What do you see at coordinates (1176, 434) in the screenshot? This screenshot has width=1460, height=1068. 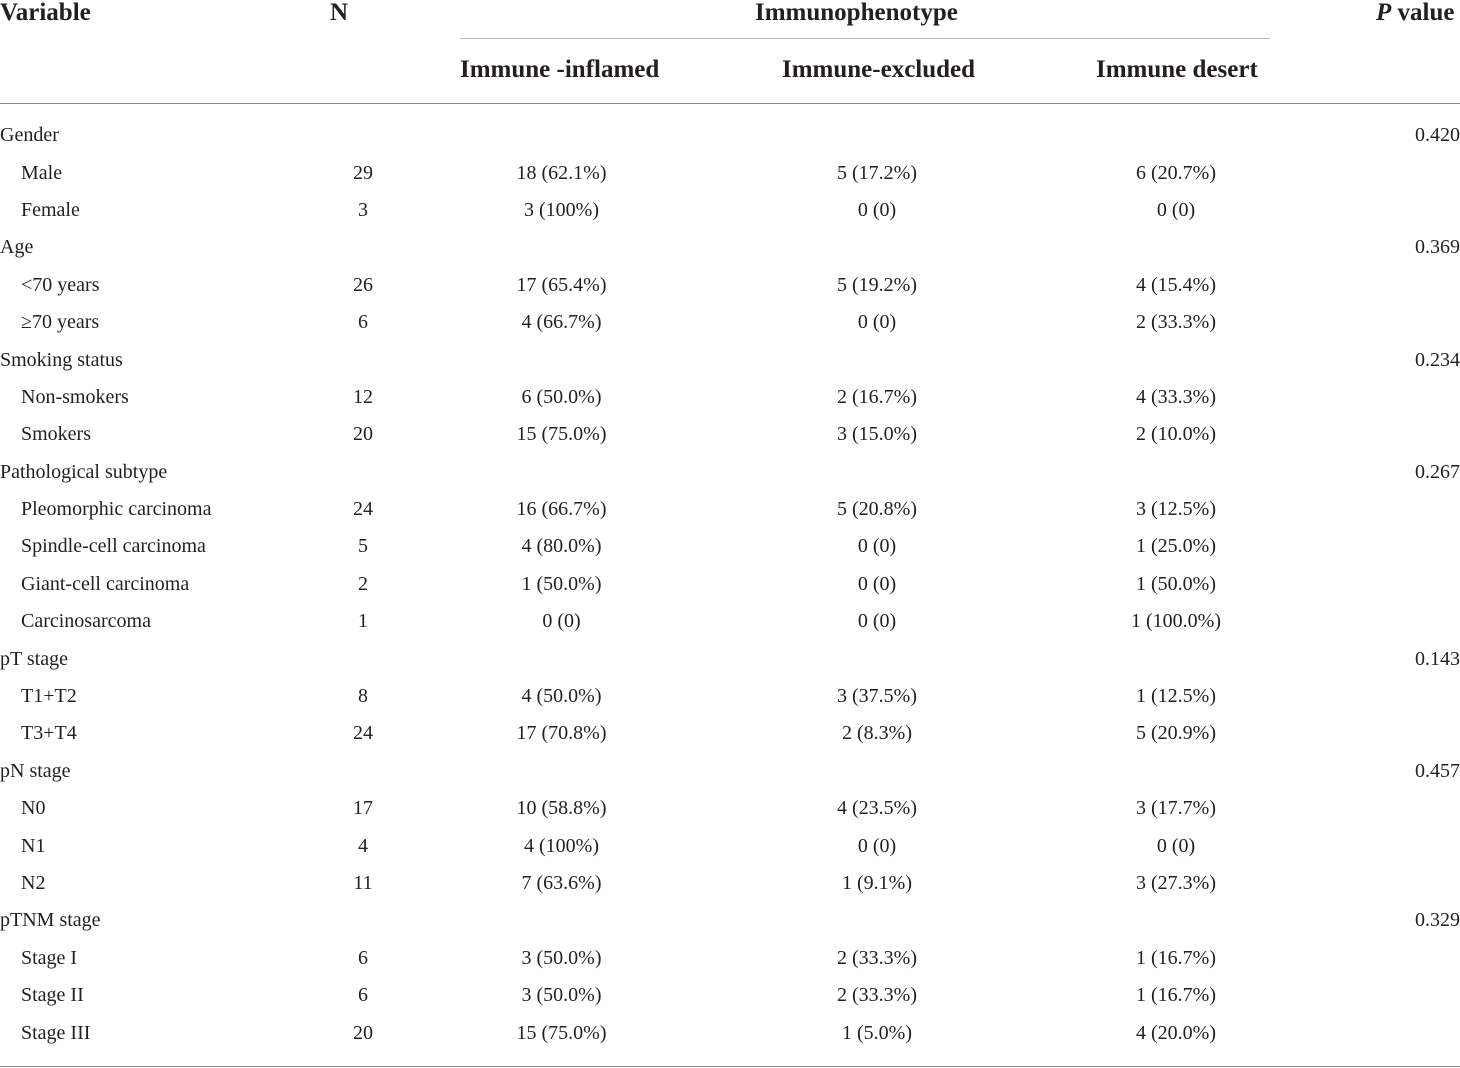 I see `immune-desert-cell: 2 (10.0%)` at bounding box center [1176, 434].